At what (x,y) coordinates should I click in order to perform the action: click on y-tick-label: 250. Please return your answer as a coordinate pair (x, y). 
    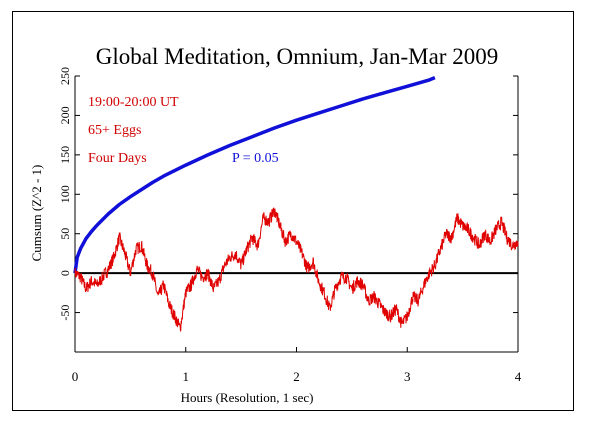
    Looking at the image, I should click on (65, 76).